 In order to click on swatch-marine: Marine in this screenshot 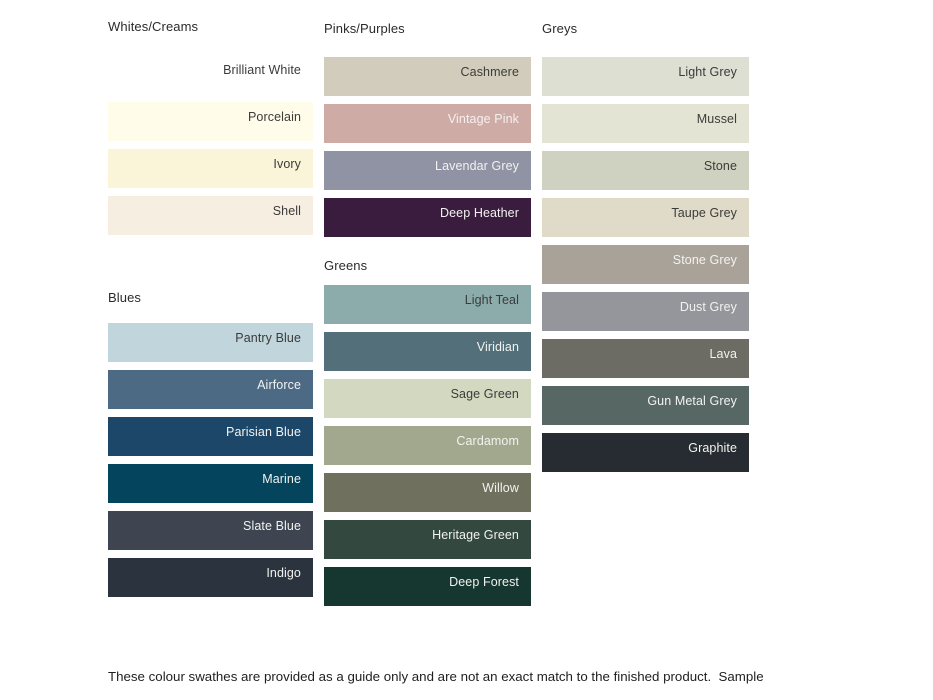, I will do `click(210, 483)`.